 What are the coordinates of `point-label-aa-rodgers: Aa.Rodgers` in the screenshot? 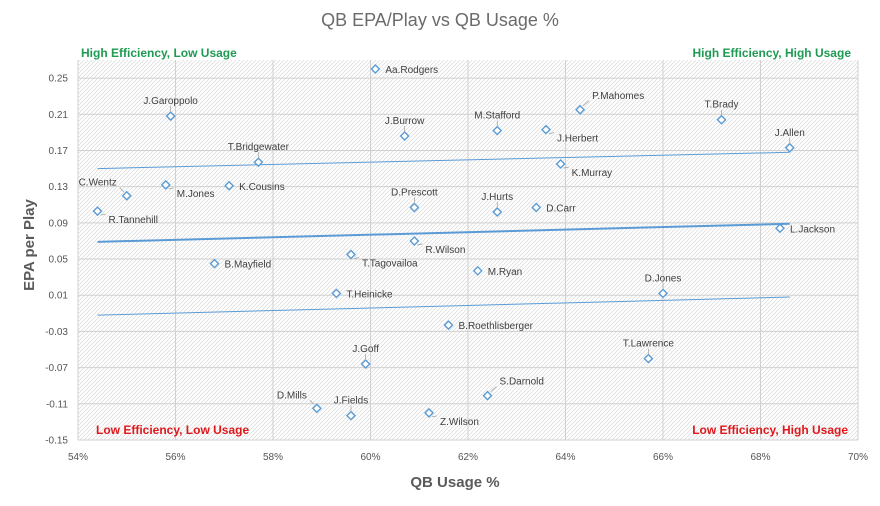 It's located at (411, 70).